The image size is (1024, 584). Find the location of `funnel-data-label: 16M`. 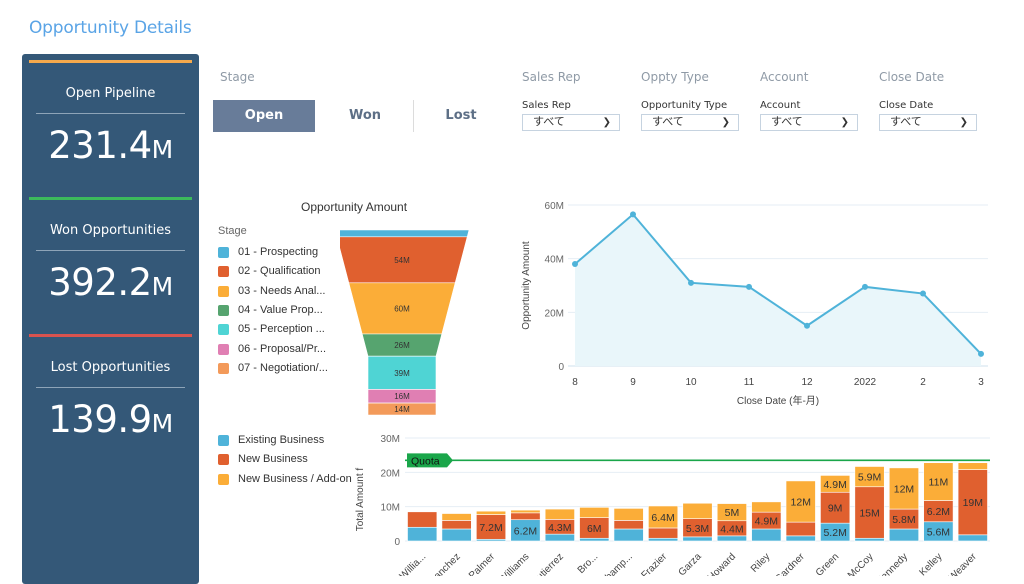

funnel-data-label: 16M is located at coordinates (402, 396).